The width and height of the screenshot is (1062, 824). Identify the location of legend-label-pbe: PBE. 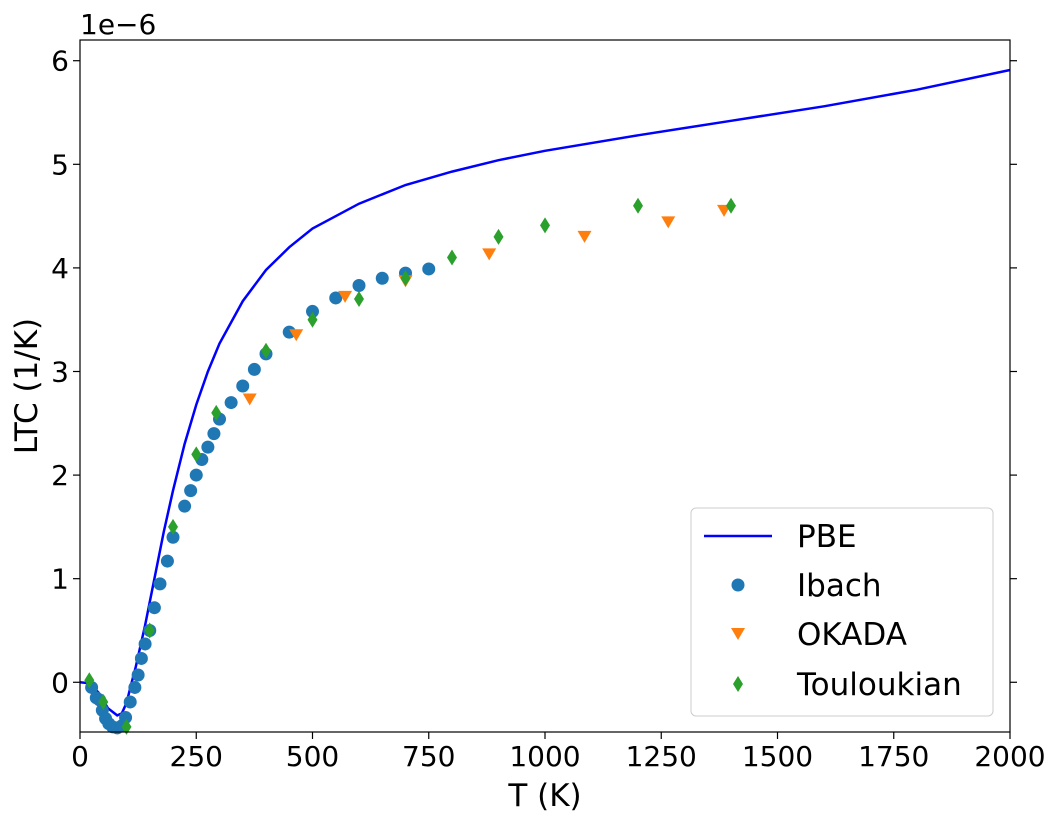
(827, 537).